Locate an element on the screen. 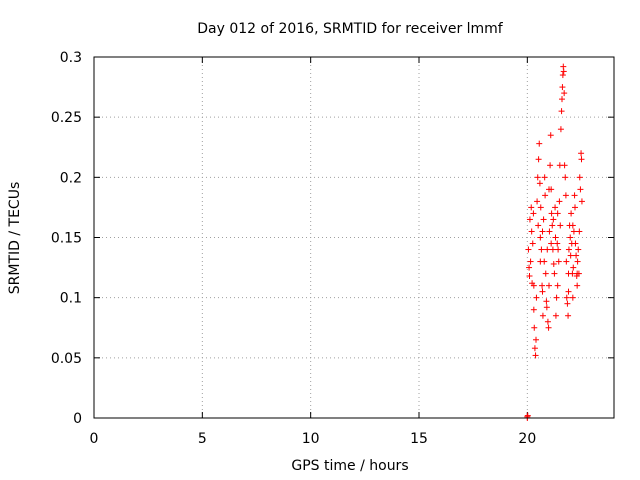 The image size is (640, 480). data-points is located at coordinates (554, 242).